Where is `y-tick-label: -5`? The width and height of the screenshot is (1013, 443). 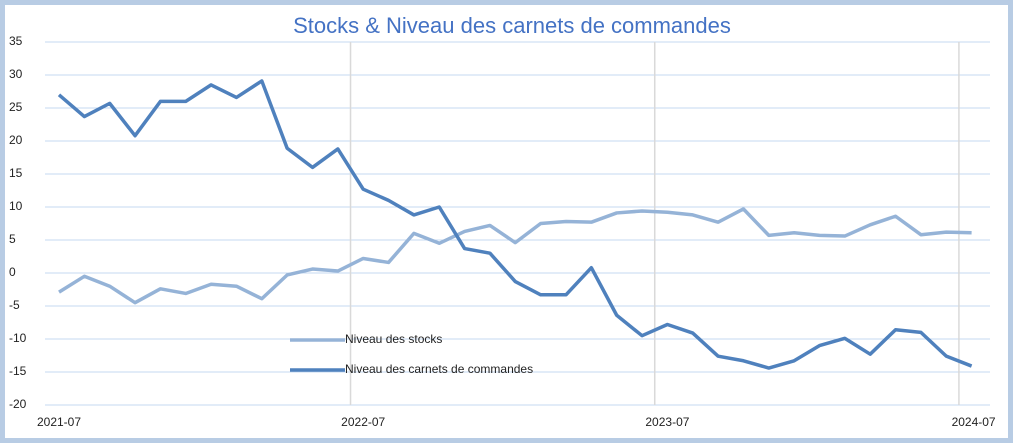
y-tick-label: -5 is located at coordinates (14, 305).